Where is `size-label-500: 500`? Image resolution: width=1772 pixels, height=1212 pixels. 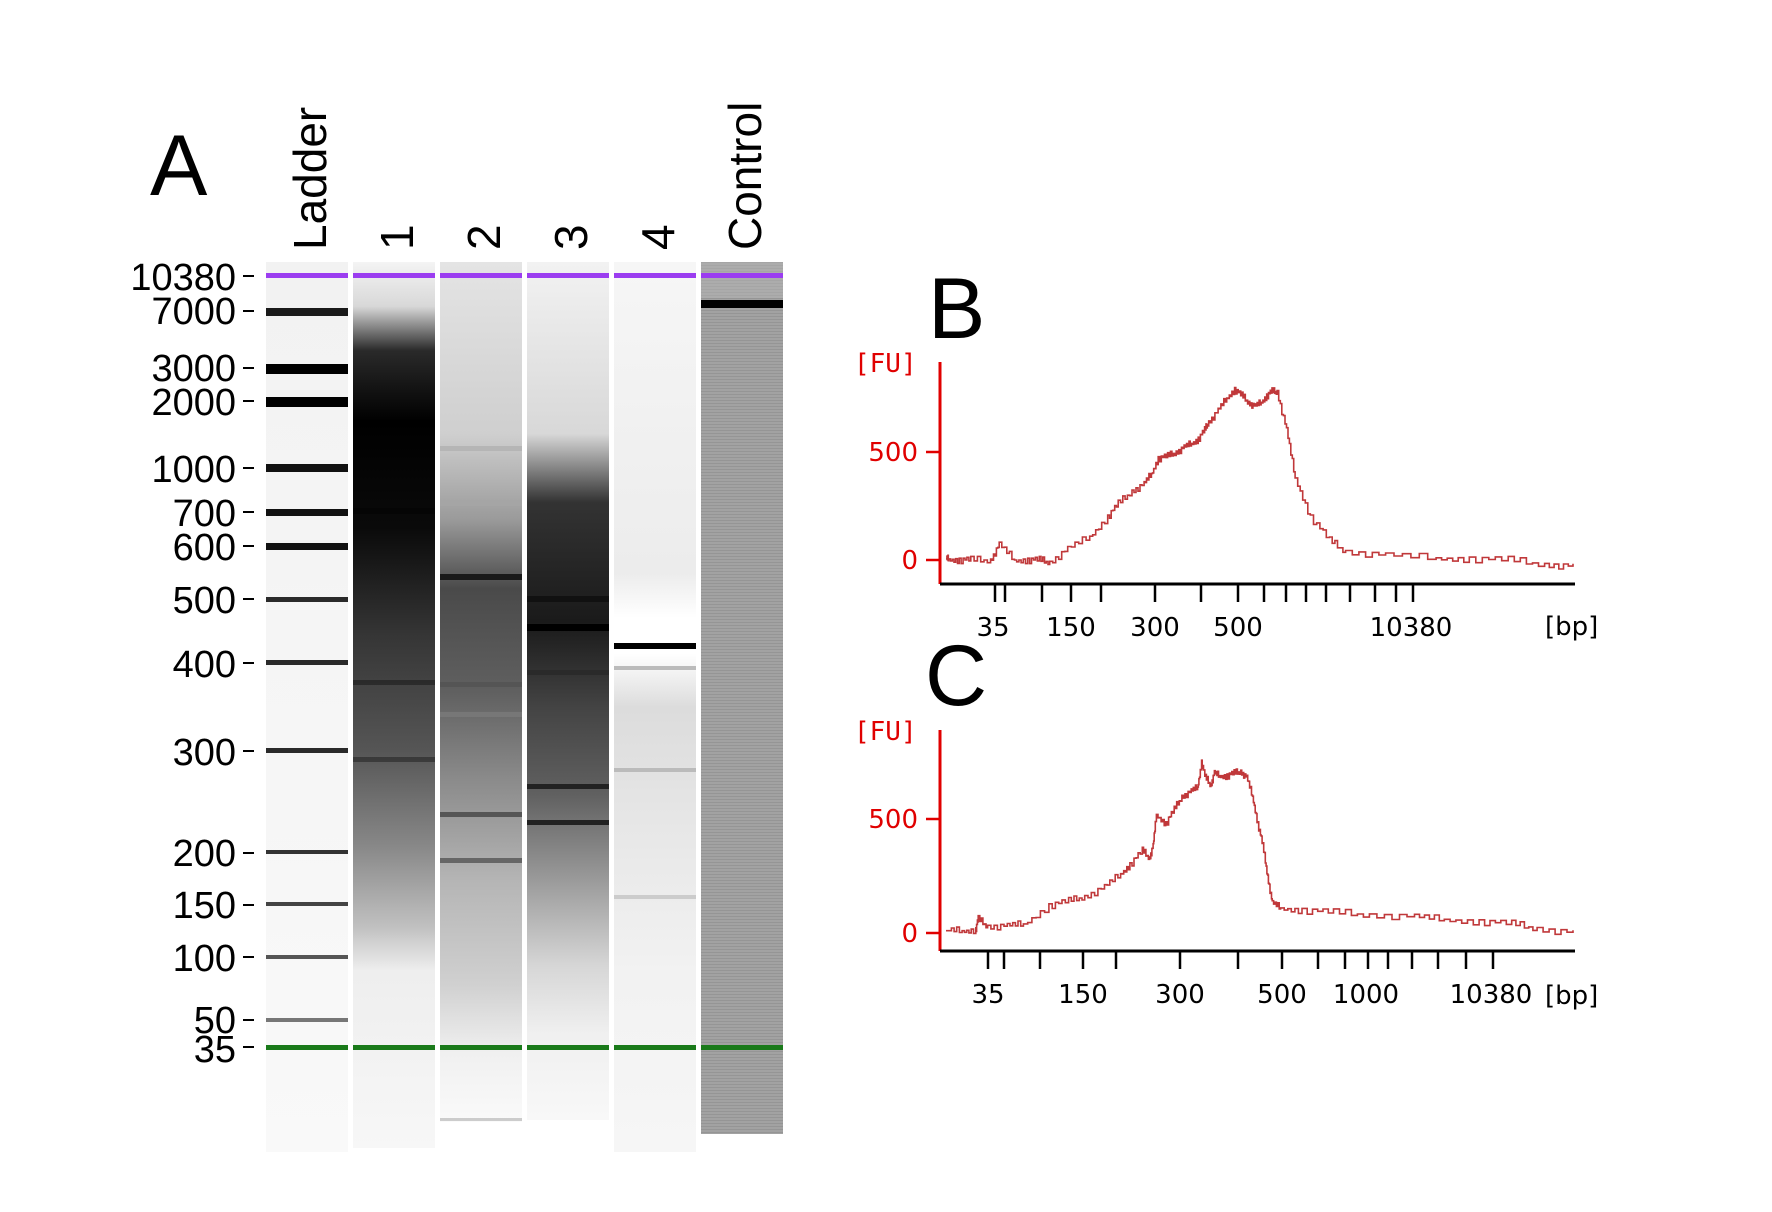 size-label-500: 500 is located at coordinates (204, 601).